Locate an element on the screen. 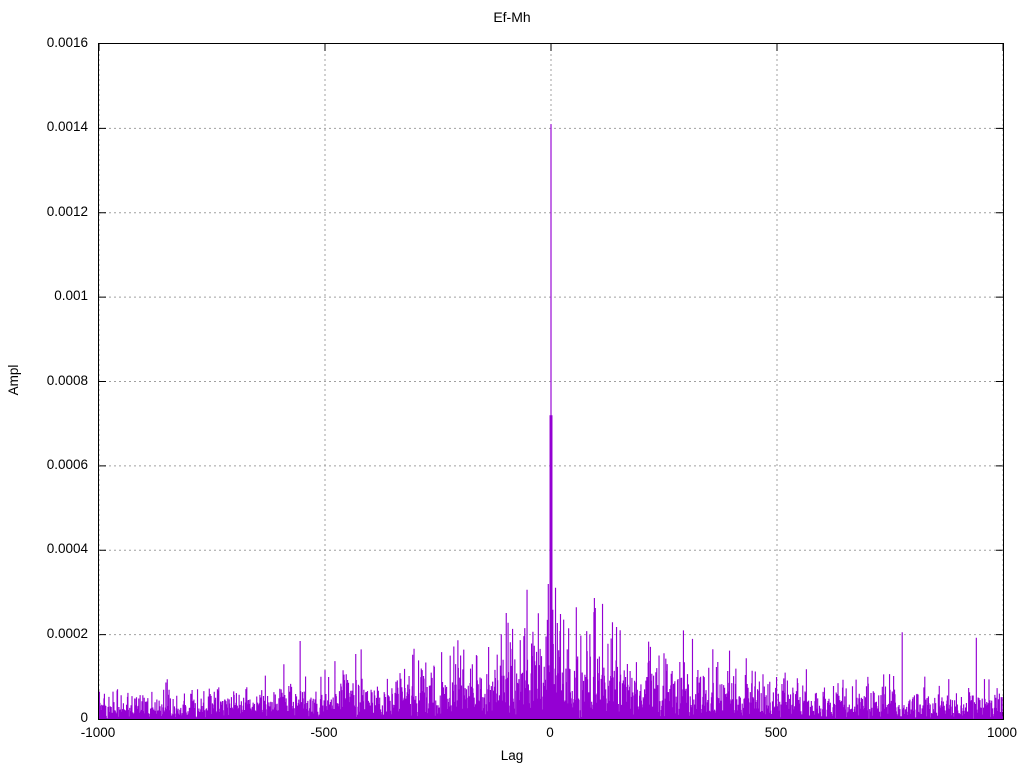  y-tick-label: 0.001 is located at coordinates (71, 296).